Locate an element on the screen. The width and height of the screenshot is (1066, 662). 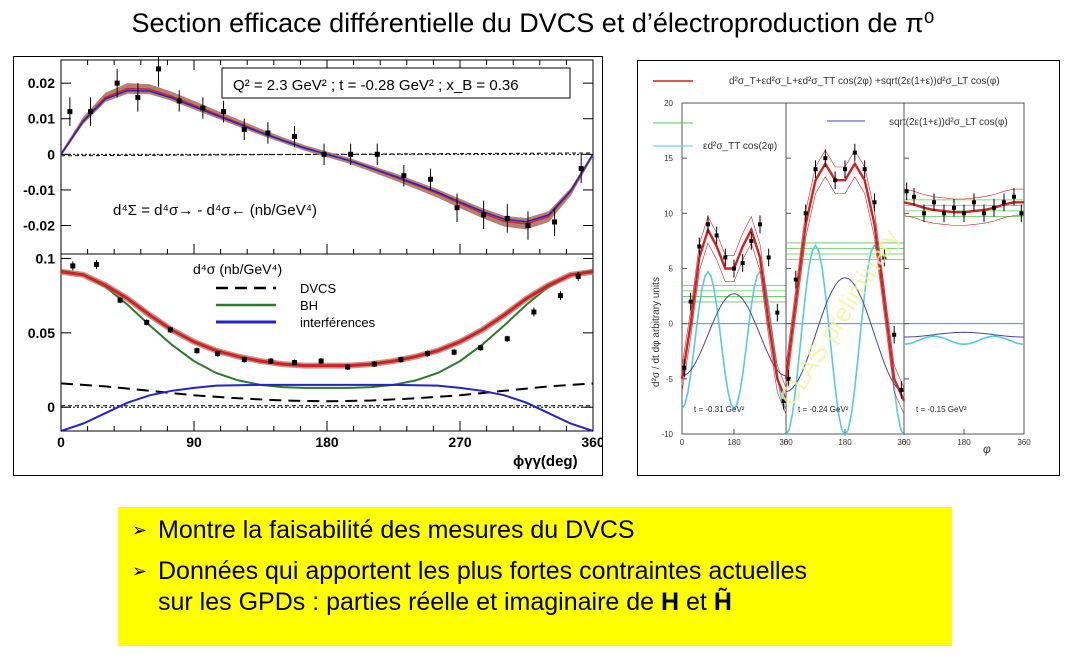
y-tick-label: 0.02 is located at coordinates (41, 83).